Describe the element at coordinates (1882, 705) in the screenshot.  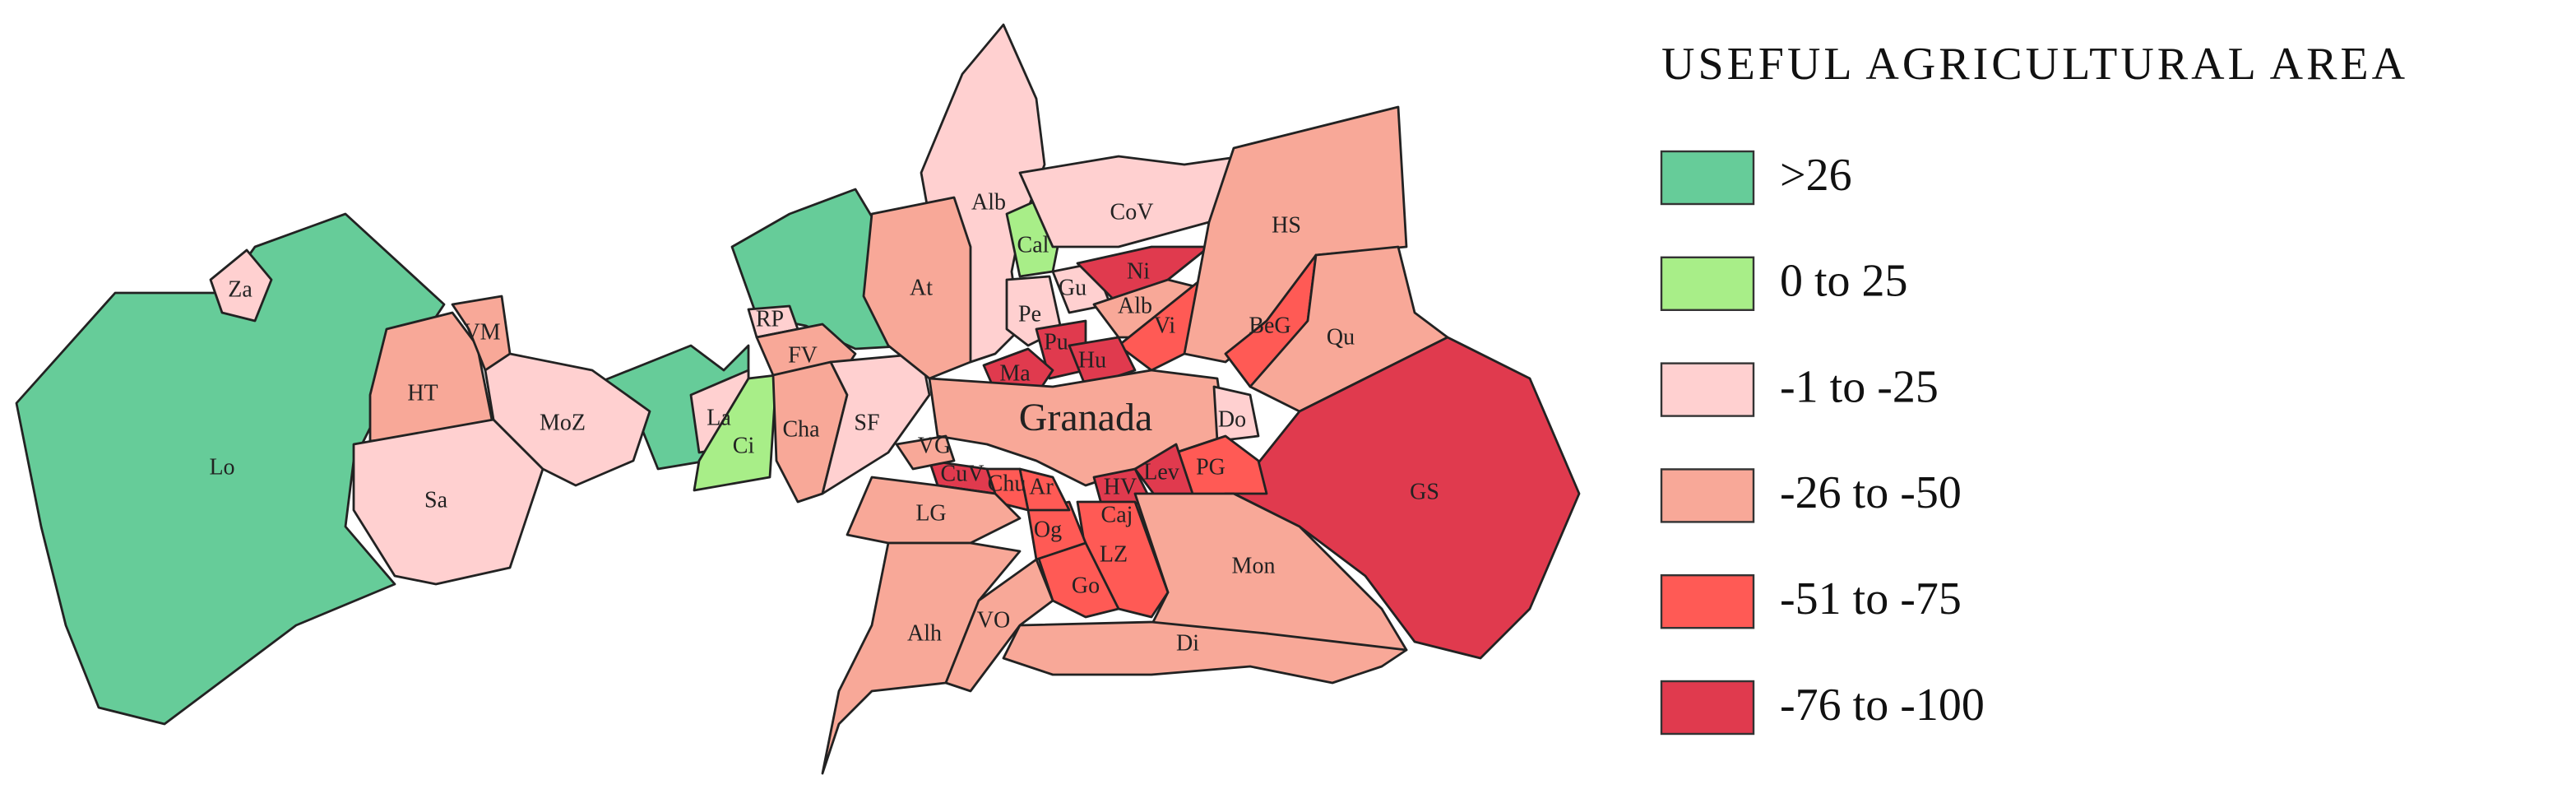
I see `legend-label: -76 to -100` at that location.